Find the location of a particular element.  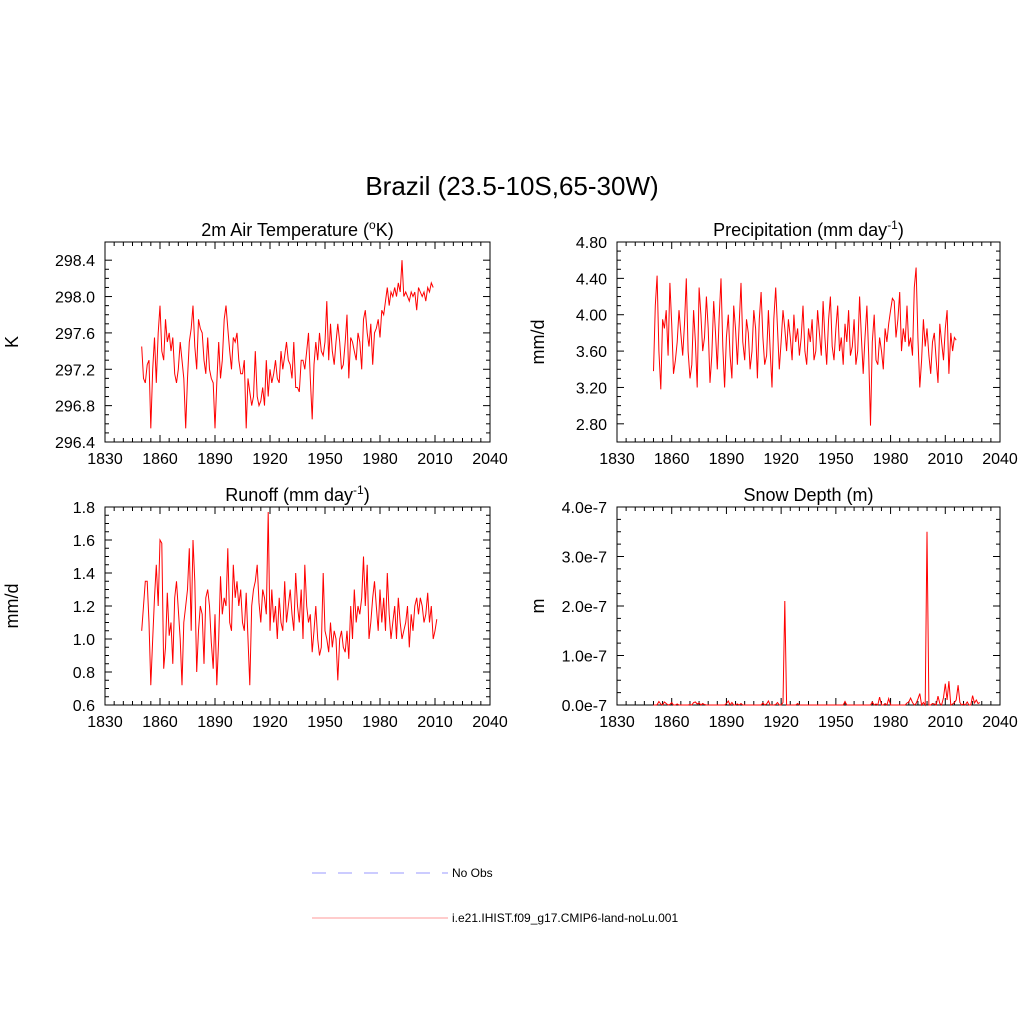

y-tick-label: 296.4 is located at coordinates (75, 443).